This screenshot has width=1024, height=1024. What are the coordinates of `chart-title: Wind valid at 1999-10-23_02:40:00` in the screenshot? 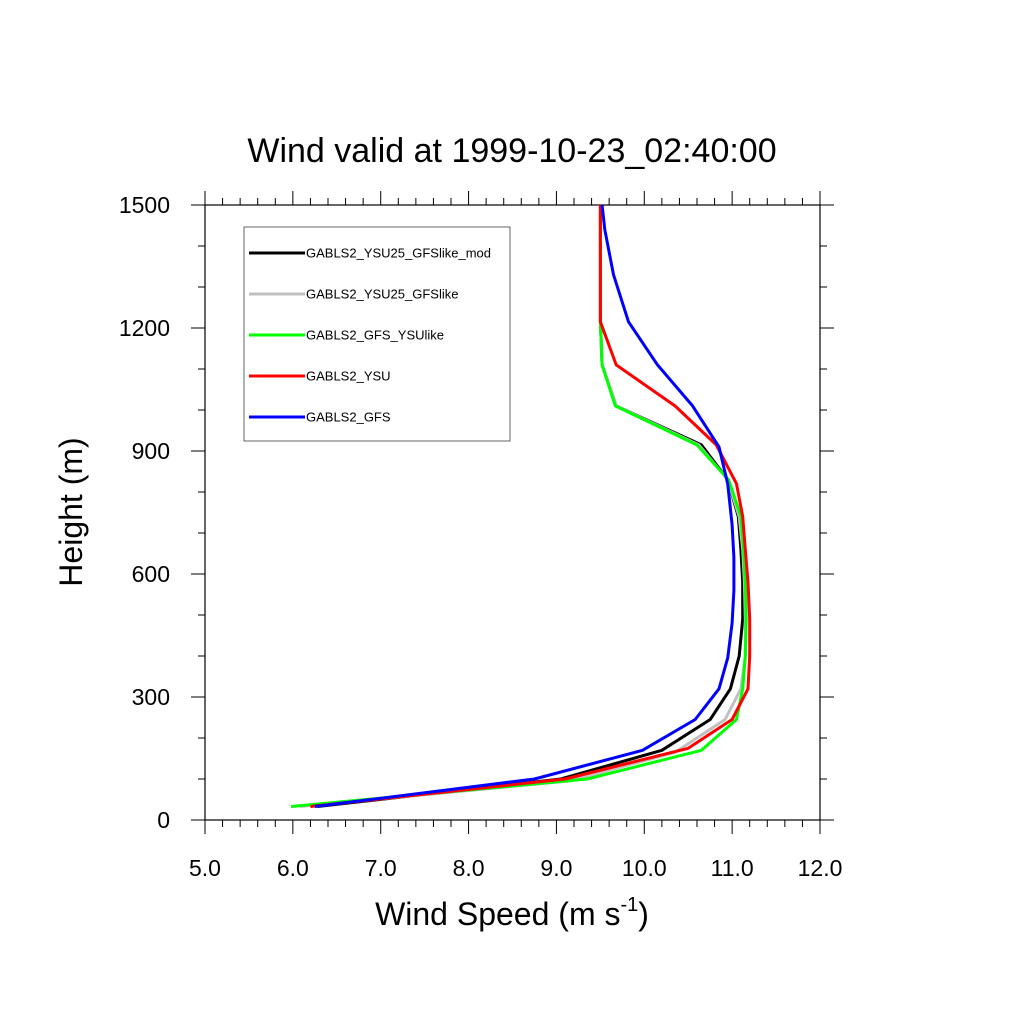 It's located at (511, 151).